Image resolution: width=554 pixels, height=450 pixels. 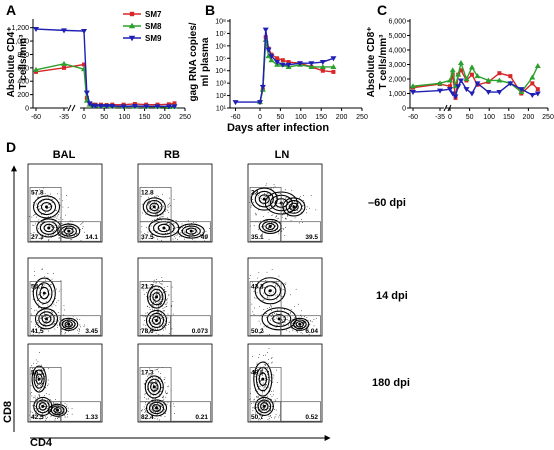 I want to click on timepoint-label-180: 180 dpi, so click(x=391, y=383).